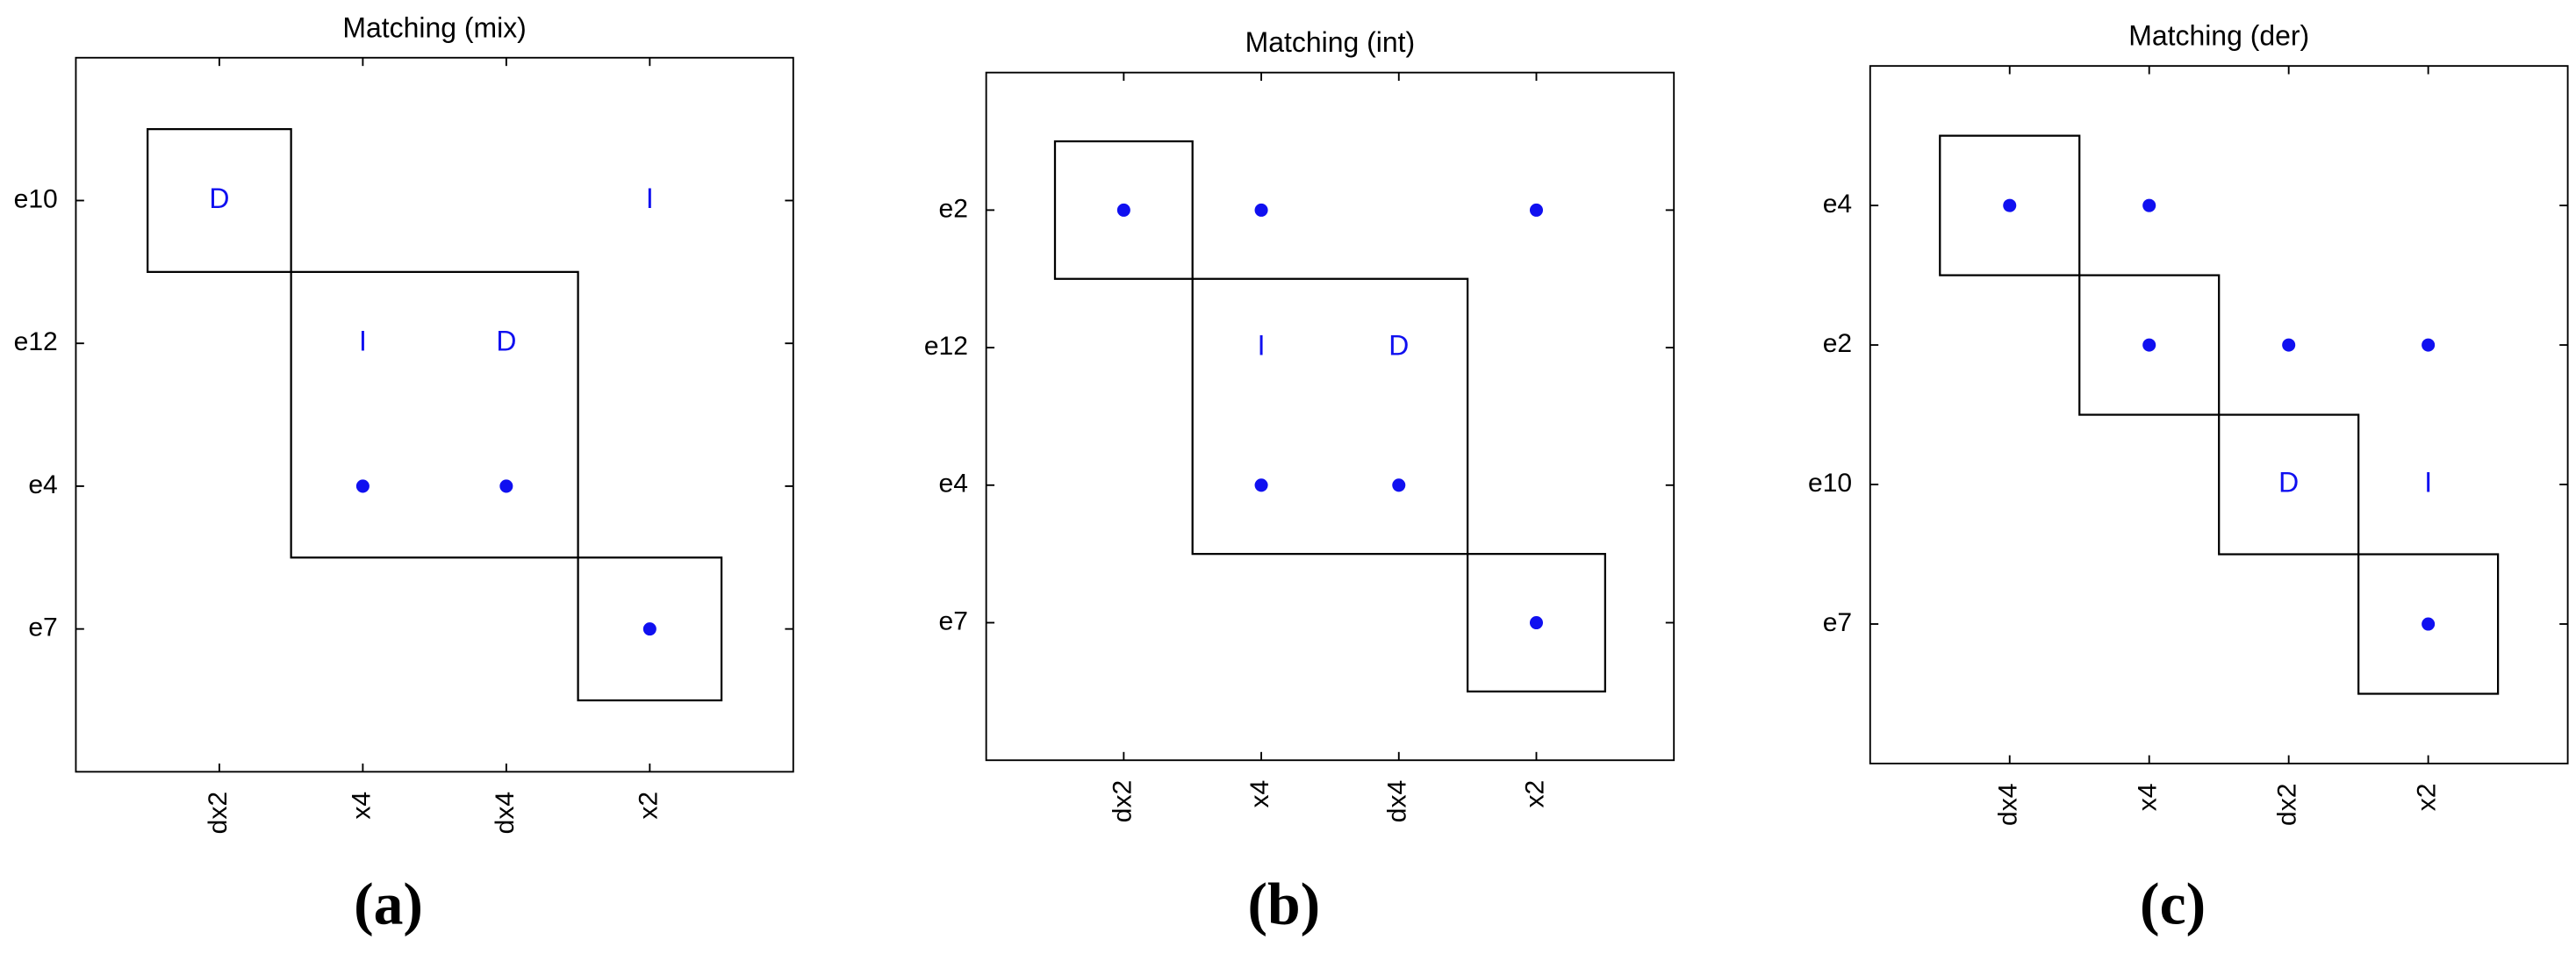 The height and width of the screenshot is (954, 2576). Describe the element at coordinates (2173, 904) in the screenshot. I see `caption: (c)` at that location.